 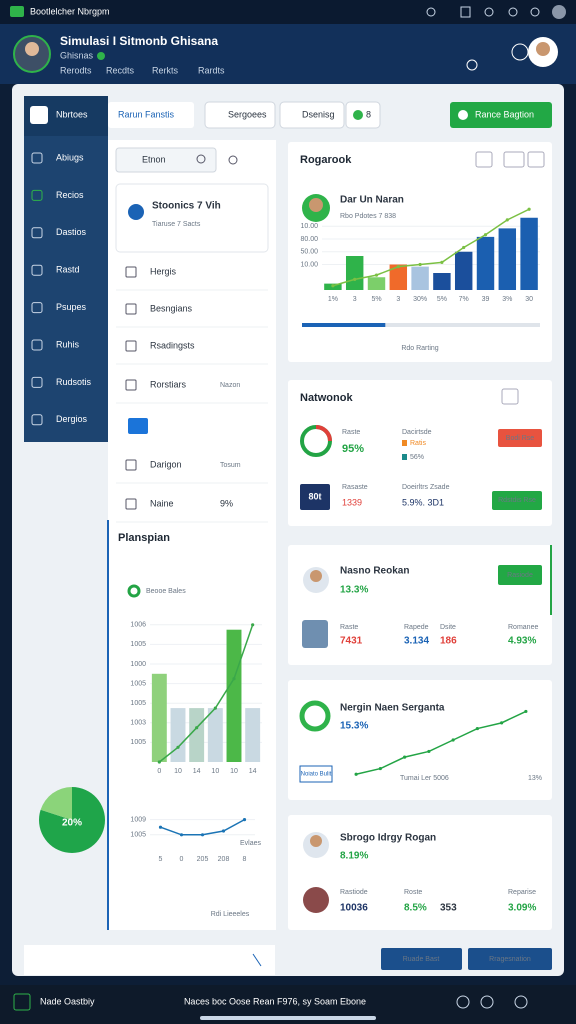 I want to click on filter-icon, so click(x=233, y=160).